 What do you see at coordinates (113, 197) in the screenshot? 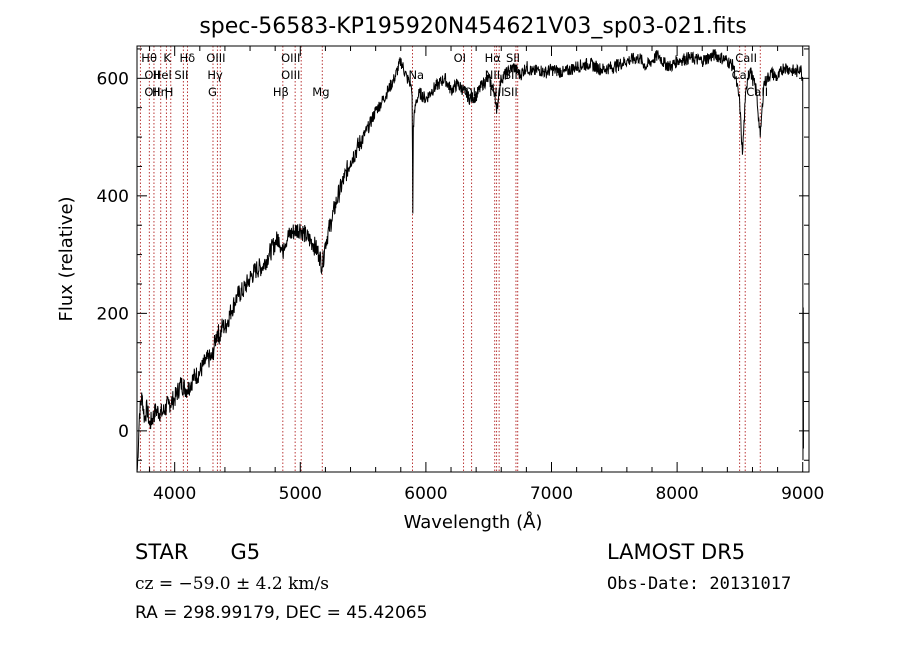
I see `y-tick-label-2: 400` at bounding box center [113, 197].